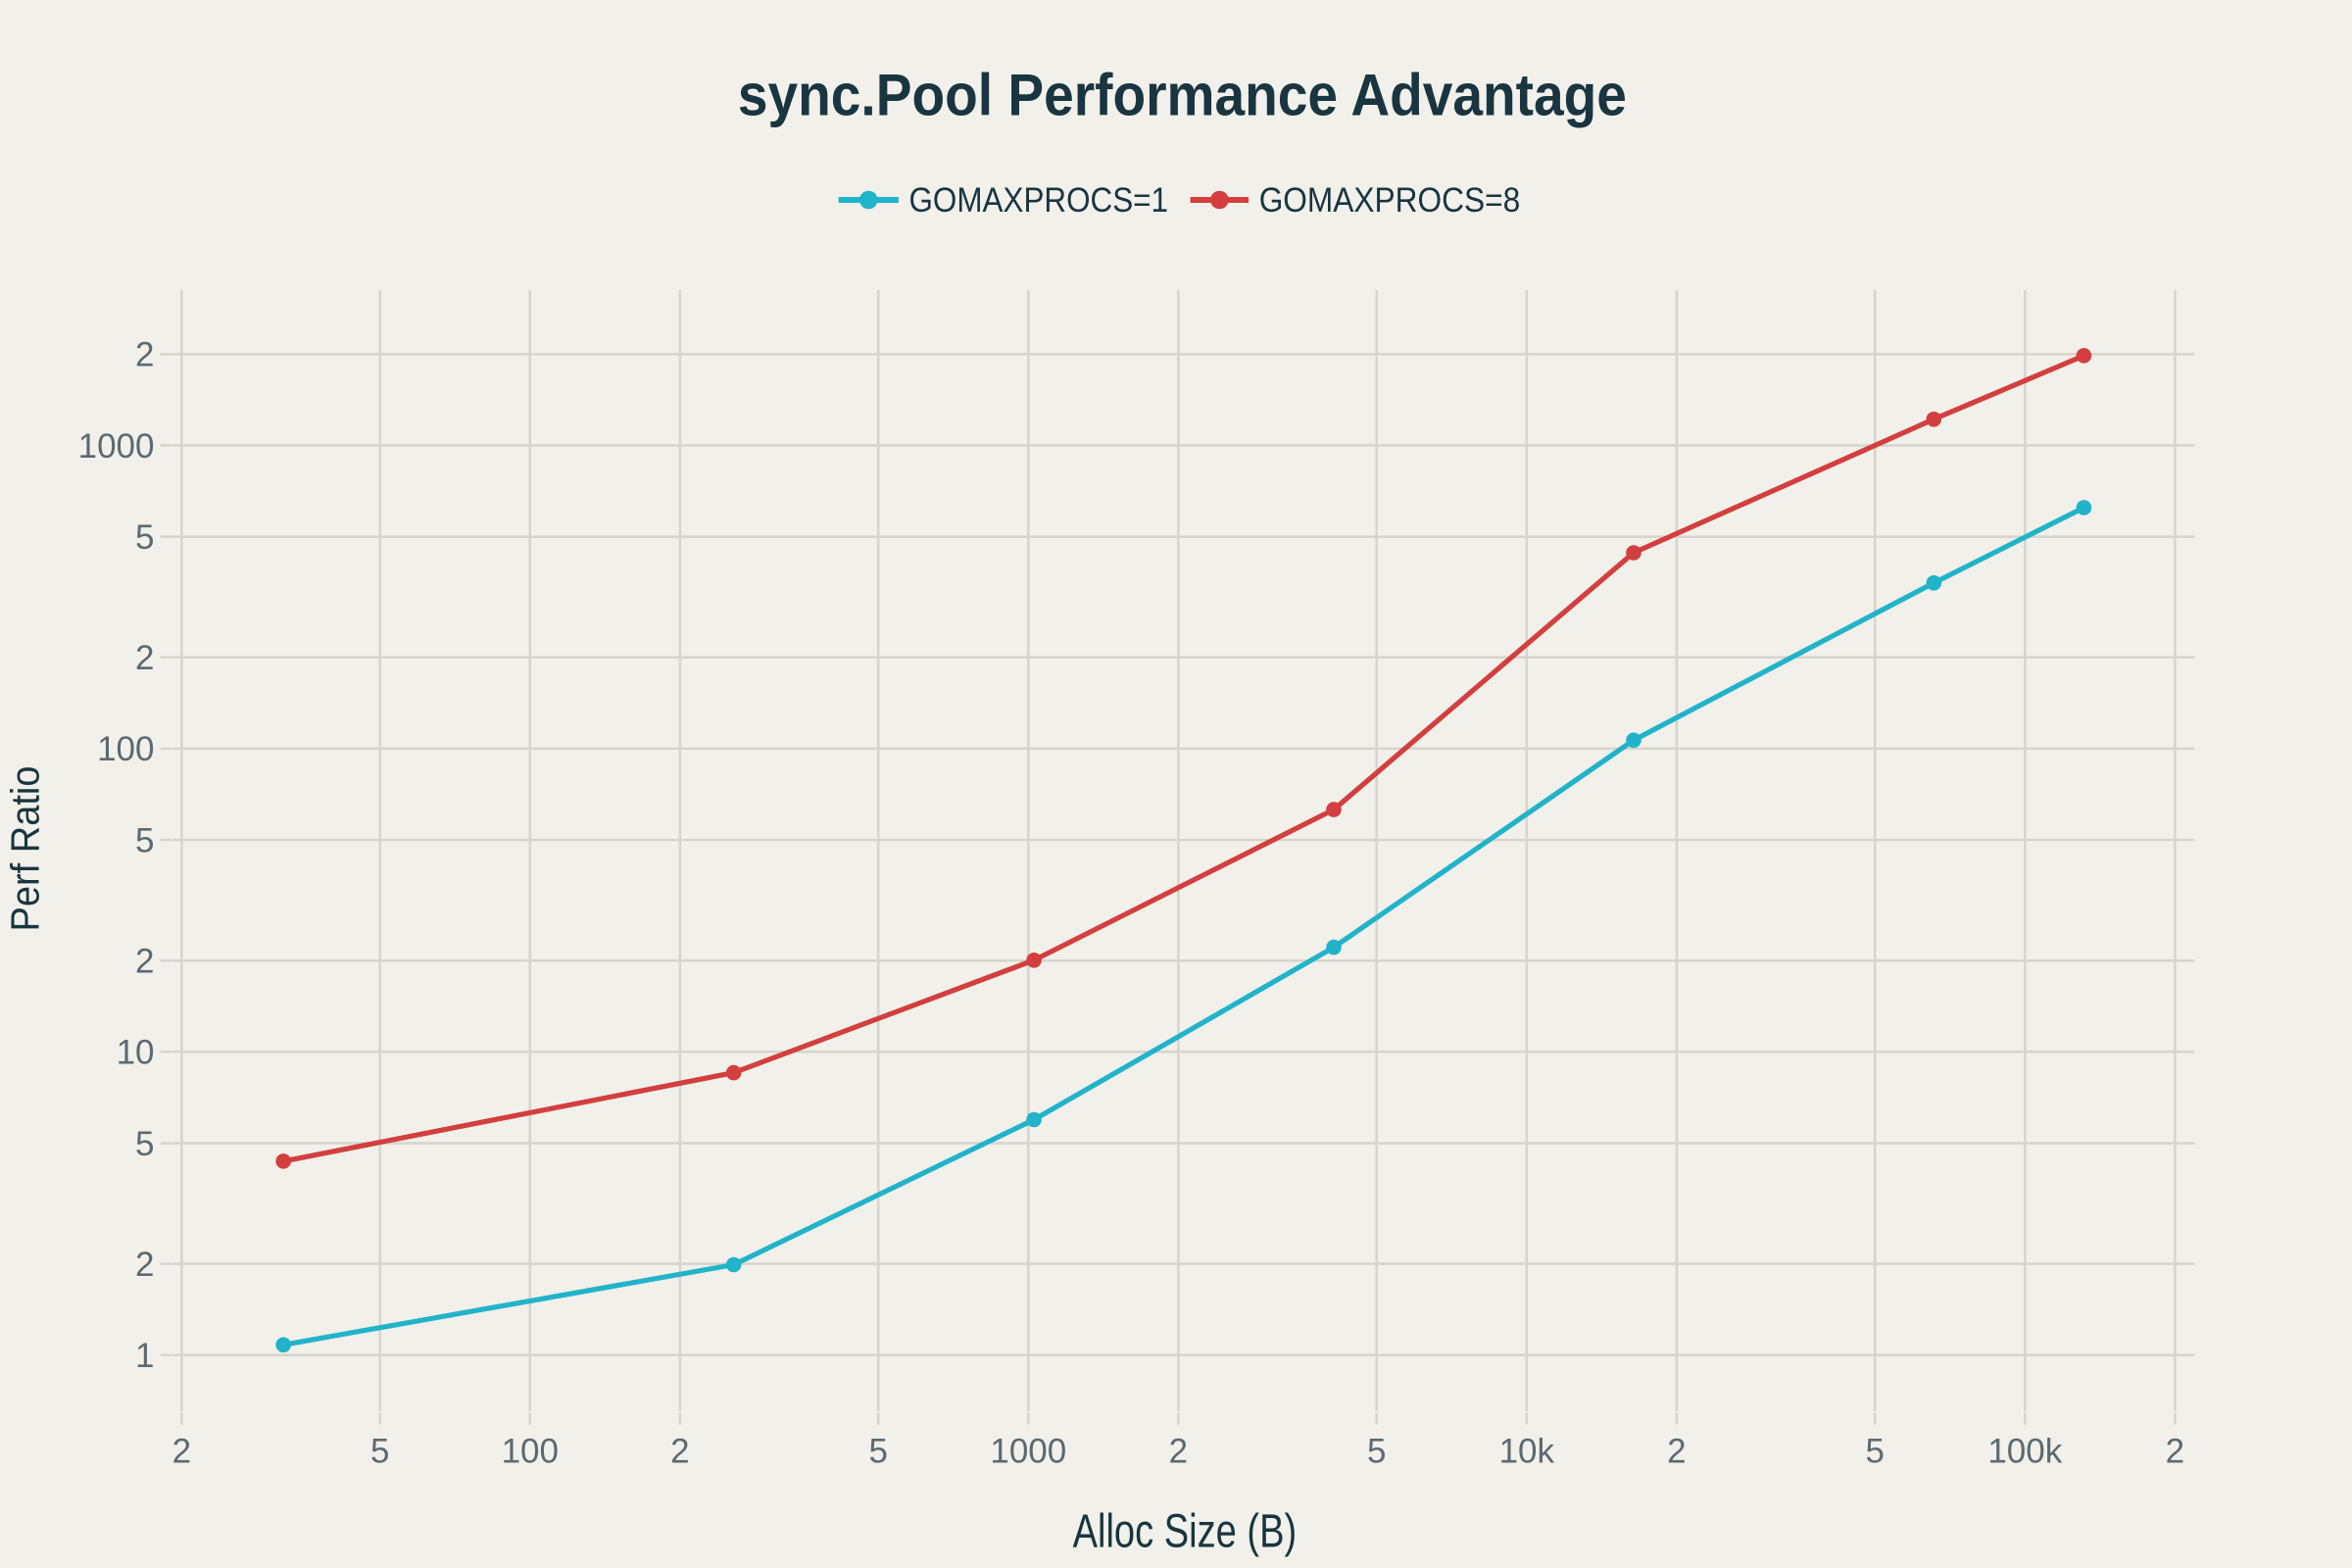 This screenshot has height=1568, width=2352. What do you see at coordinates (144, 1356) in the screenshot?
I see `svg-text: 1` at bounding box center [144, 1356].